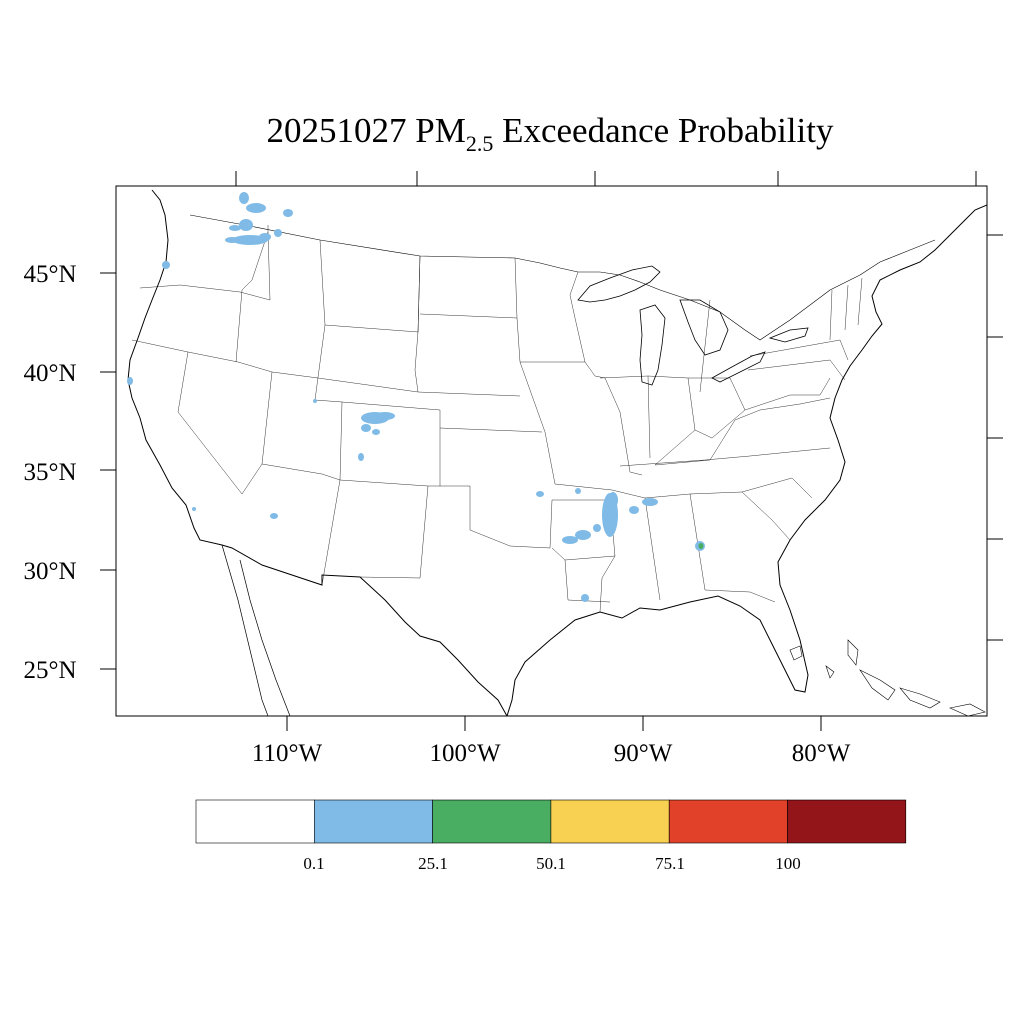 This screenshot has width=1024, height=1024. What do you see at coordinates (643, 753) in the screenshot?
I see `lon-label-90: 90°W` at bounding box center [643, 753].